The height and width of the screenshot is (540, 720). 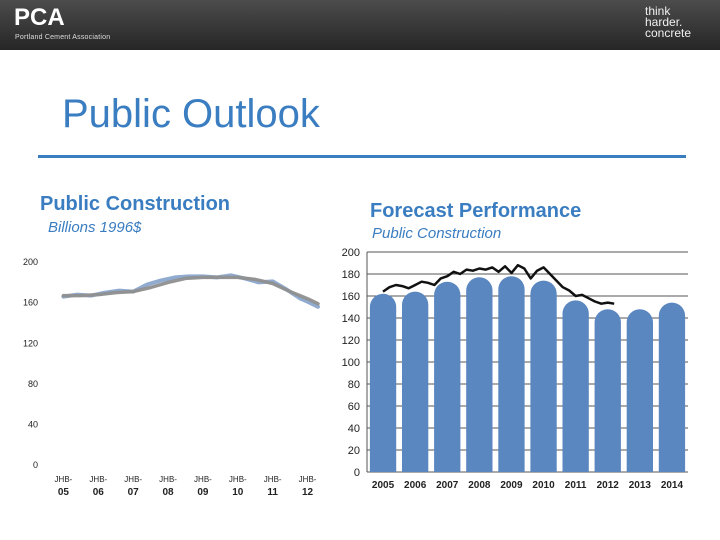 I want to click on overlay-line, so click(x=498, y=284).